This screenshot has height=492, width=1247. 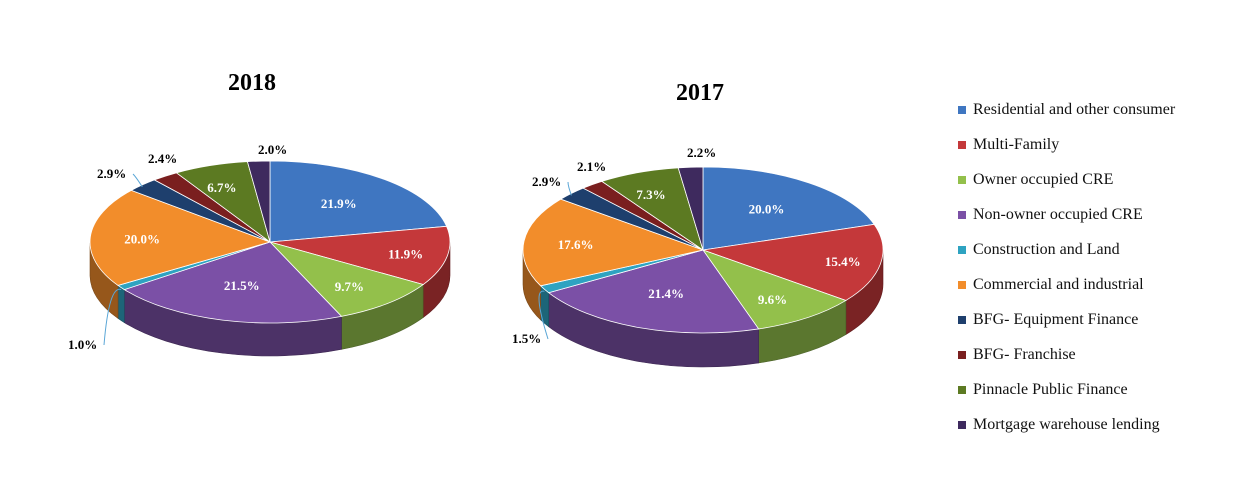 What do you see at coordinates (700, 93) in the screenshot?
I see `chart-title-2017: 2017` at bounding box center [700, 93].